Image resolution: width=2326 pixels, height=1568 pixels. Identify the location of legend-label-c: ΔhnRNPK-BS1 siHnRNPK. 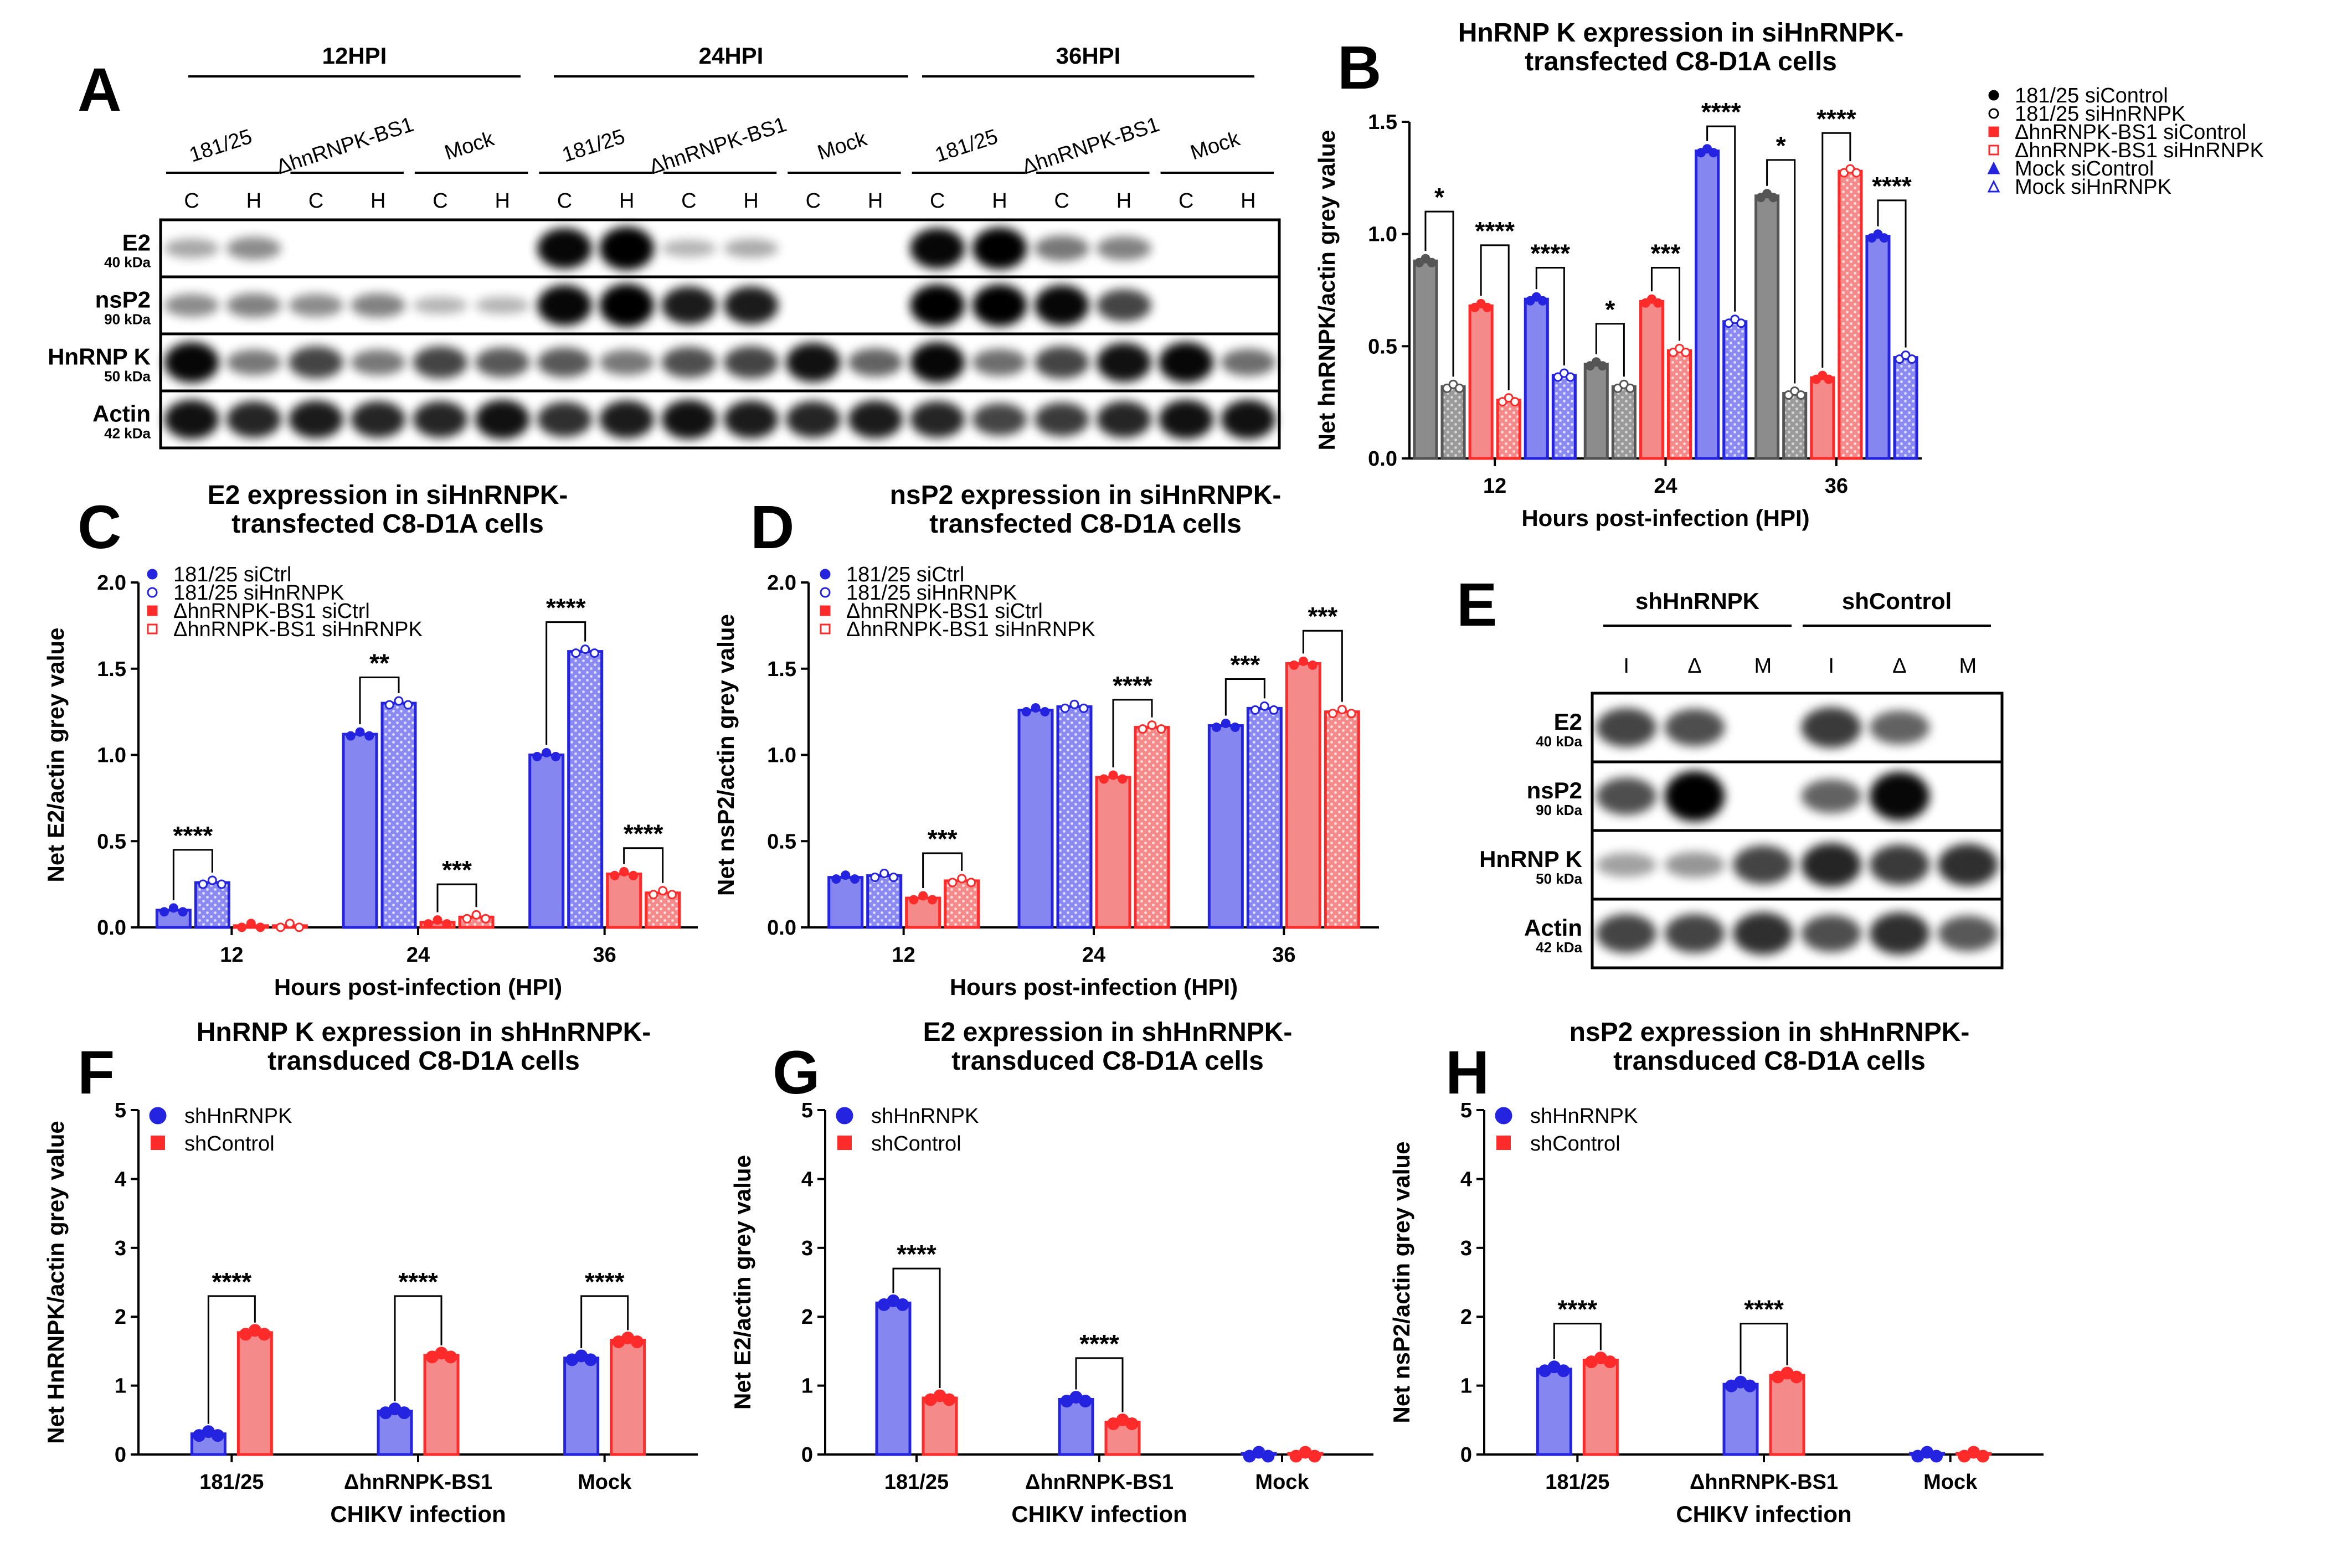
(298, 629).